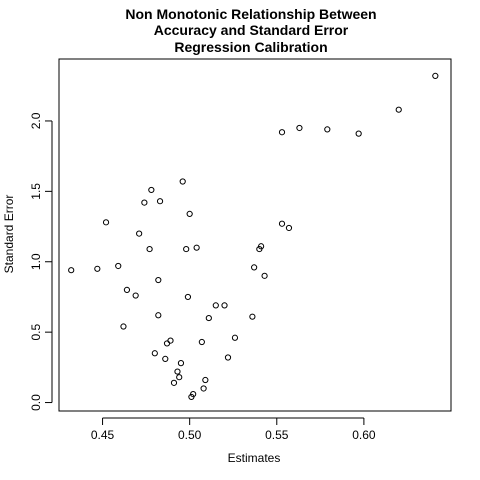  Describe the element at coordinates (9, 234) in the screenshot. I see `y-axis-label: Standard Error` at that location.